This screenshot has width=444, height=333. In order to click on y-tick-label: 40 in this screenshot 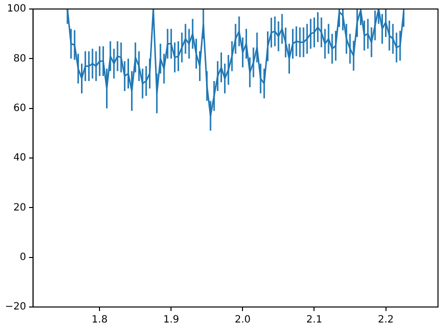, I will do `click(19, 158)`.